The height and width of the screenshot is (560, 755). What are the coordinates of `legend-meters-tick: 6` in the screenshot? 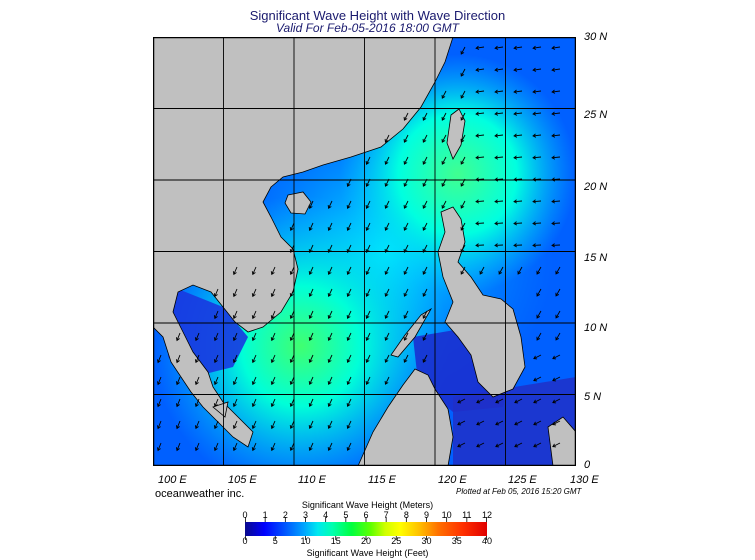 It's located at (366, 515).